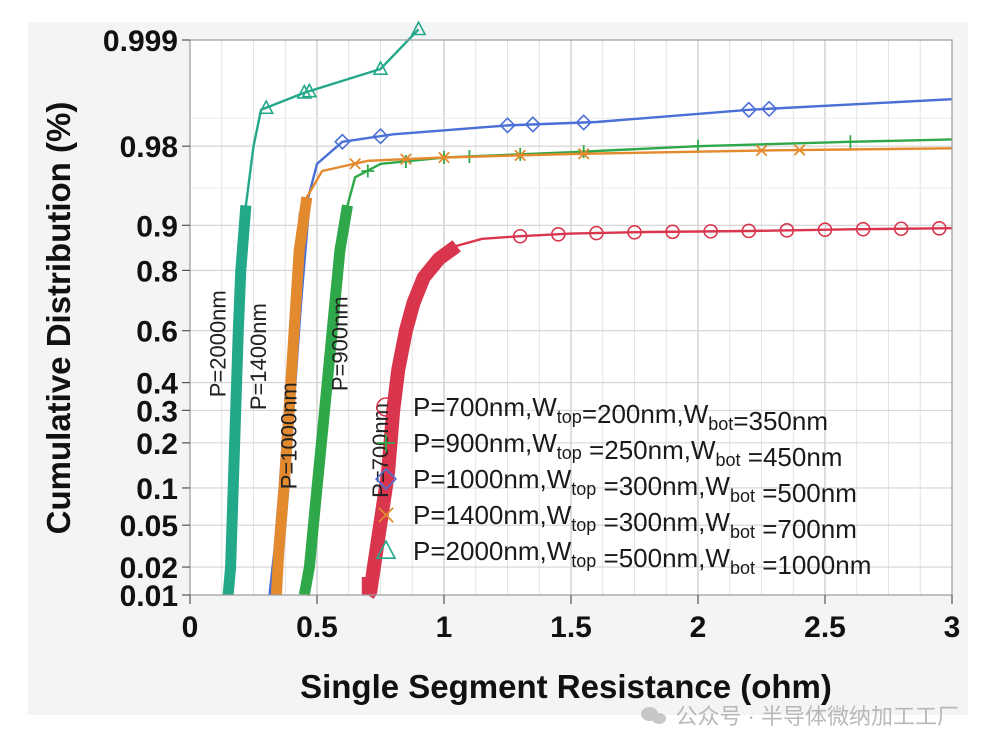 The image size is (997, 745). Describe the element at coordinates (635, 486) in the screenshot. I see `legend-entry-text: P=1000nm,Wtop =300nm,Wbot =500nm` at that location.